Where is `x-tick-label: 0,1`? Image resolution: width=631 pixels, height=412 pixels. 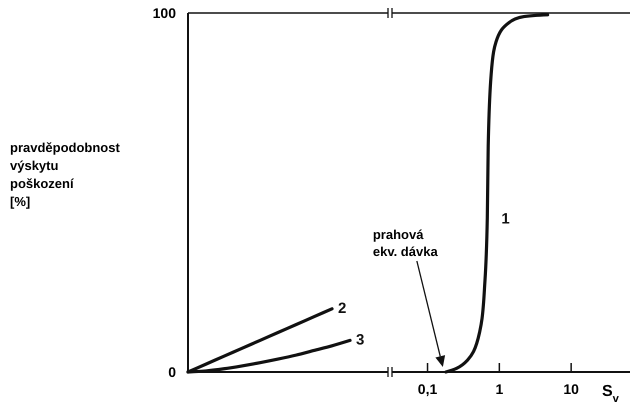 x-tick-label: 0,1 is located at coordinates (428, 389).